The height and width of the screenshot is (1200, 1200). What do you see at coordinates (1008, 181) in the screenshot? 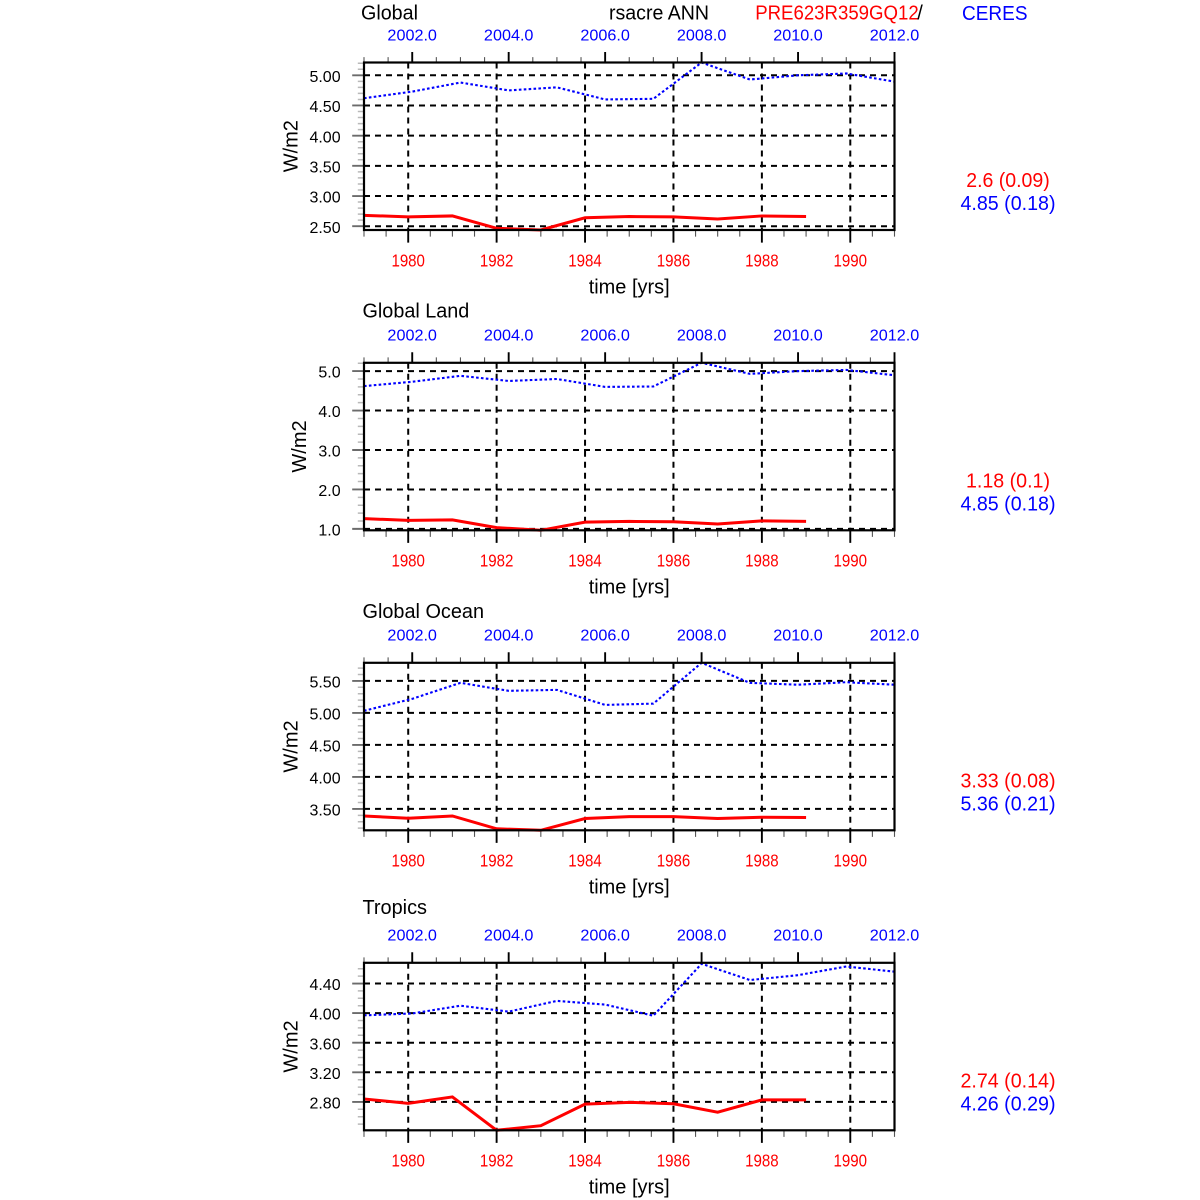
I see `svg-text: 2.6 (0.09)` at bounding box center [1008, 181].